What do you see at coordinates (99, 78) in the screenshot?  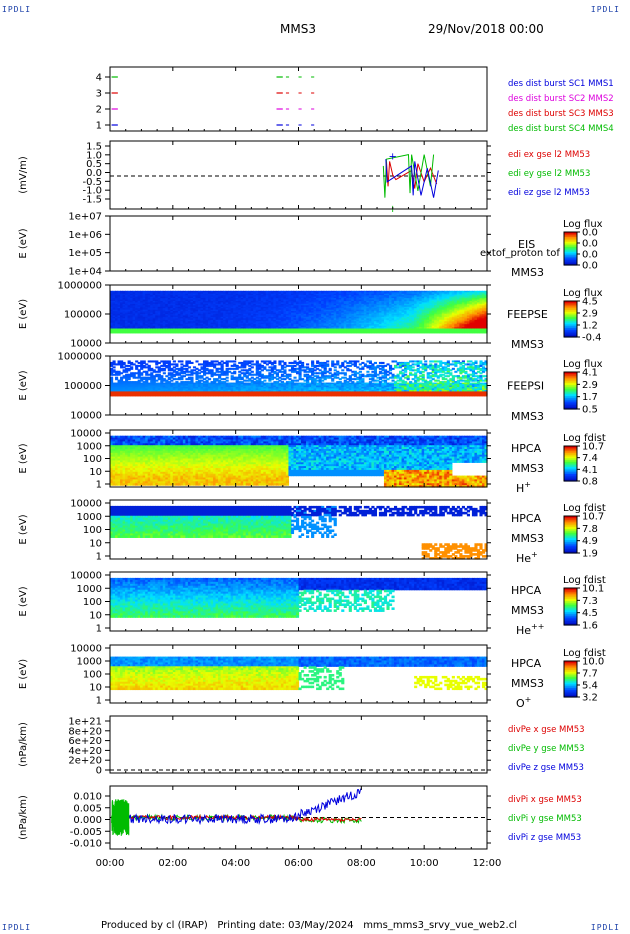 I see `y-tick-label-burst: 4` at bounding box center [99, 78].